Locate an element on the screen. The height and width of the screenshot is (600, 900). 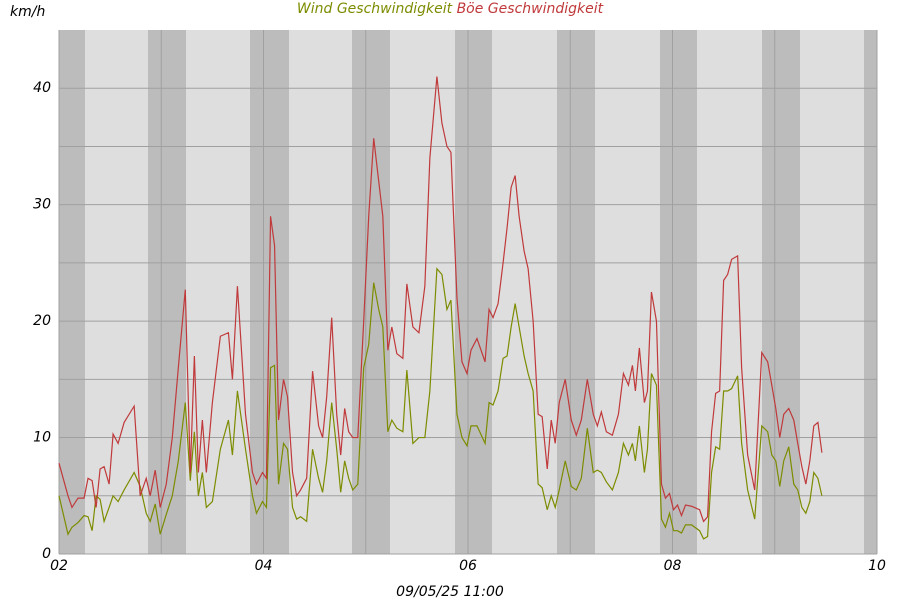
y-tick-label: 40 is located at coordinates (42, 88).